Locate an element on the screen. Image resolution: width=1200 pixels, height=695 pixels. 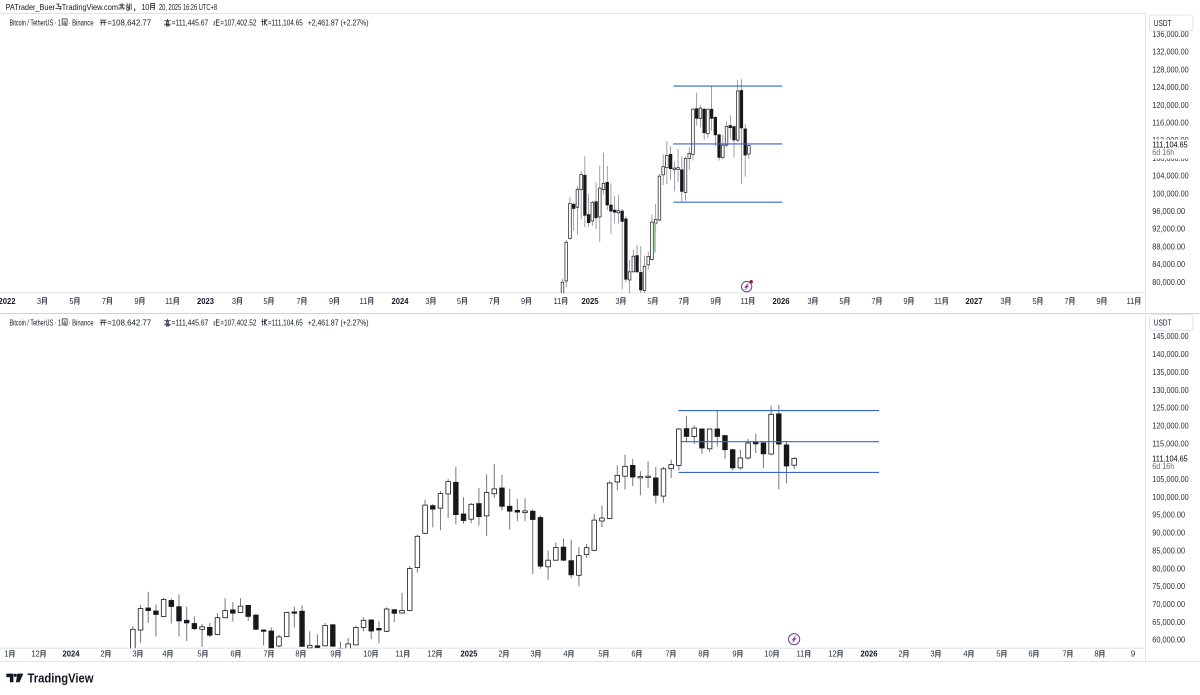
svg-text: 92,000.00 is located at coordinates (1168, 229).